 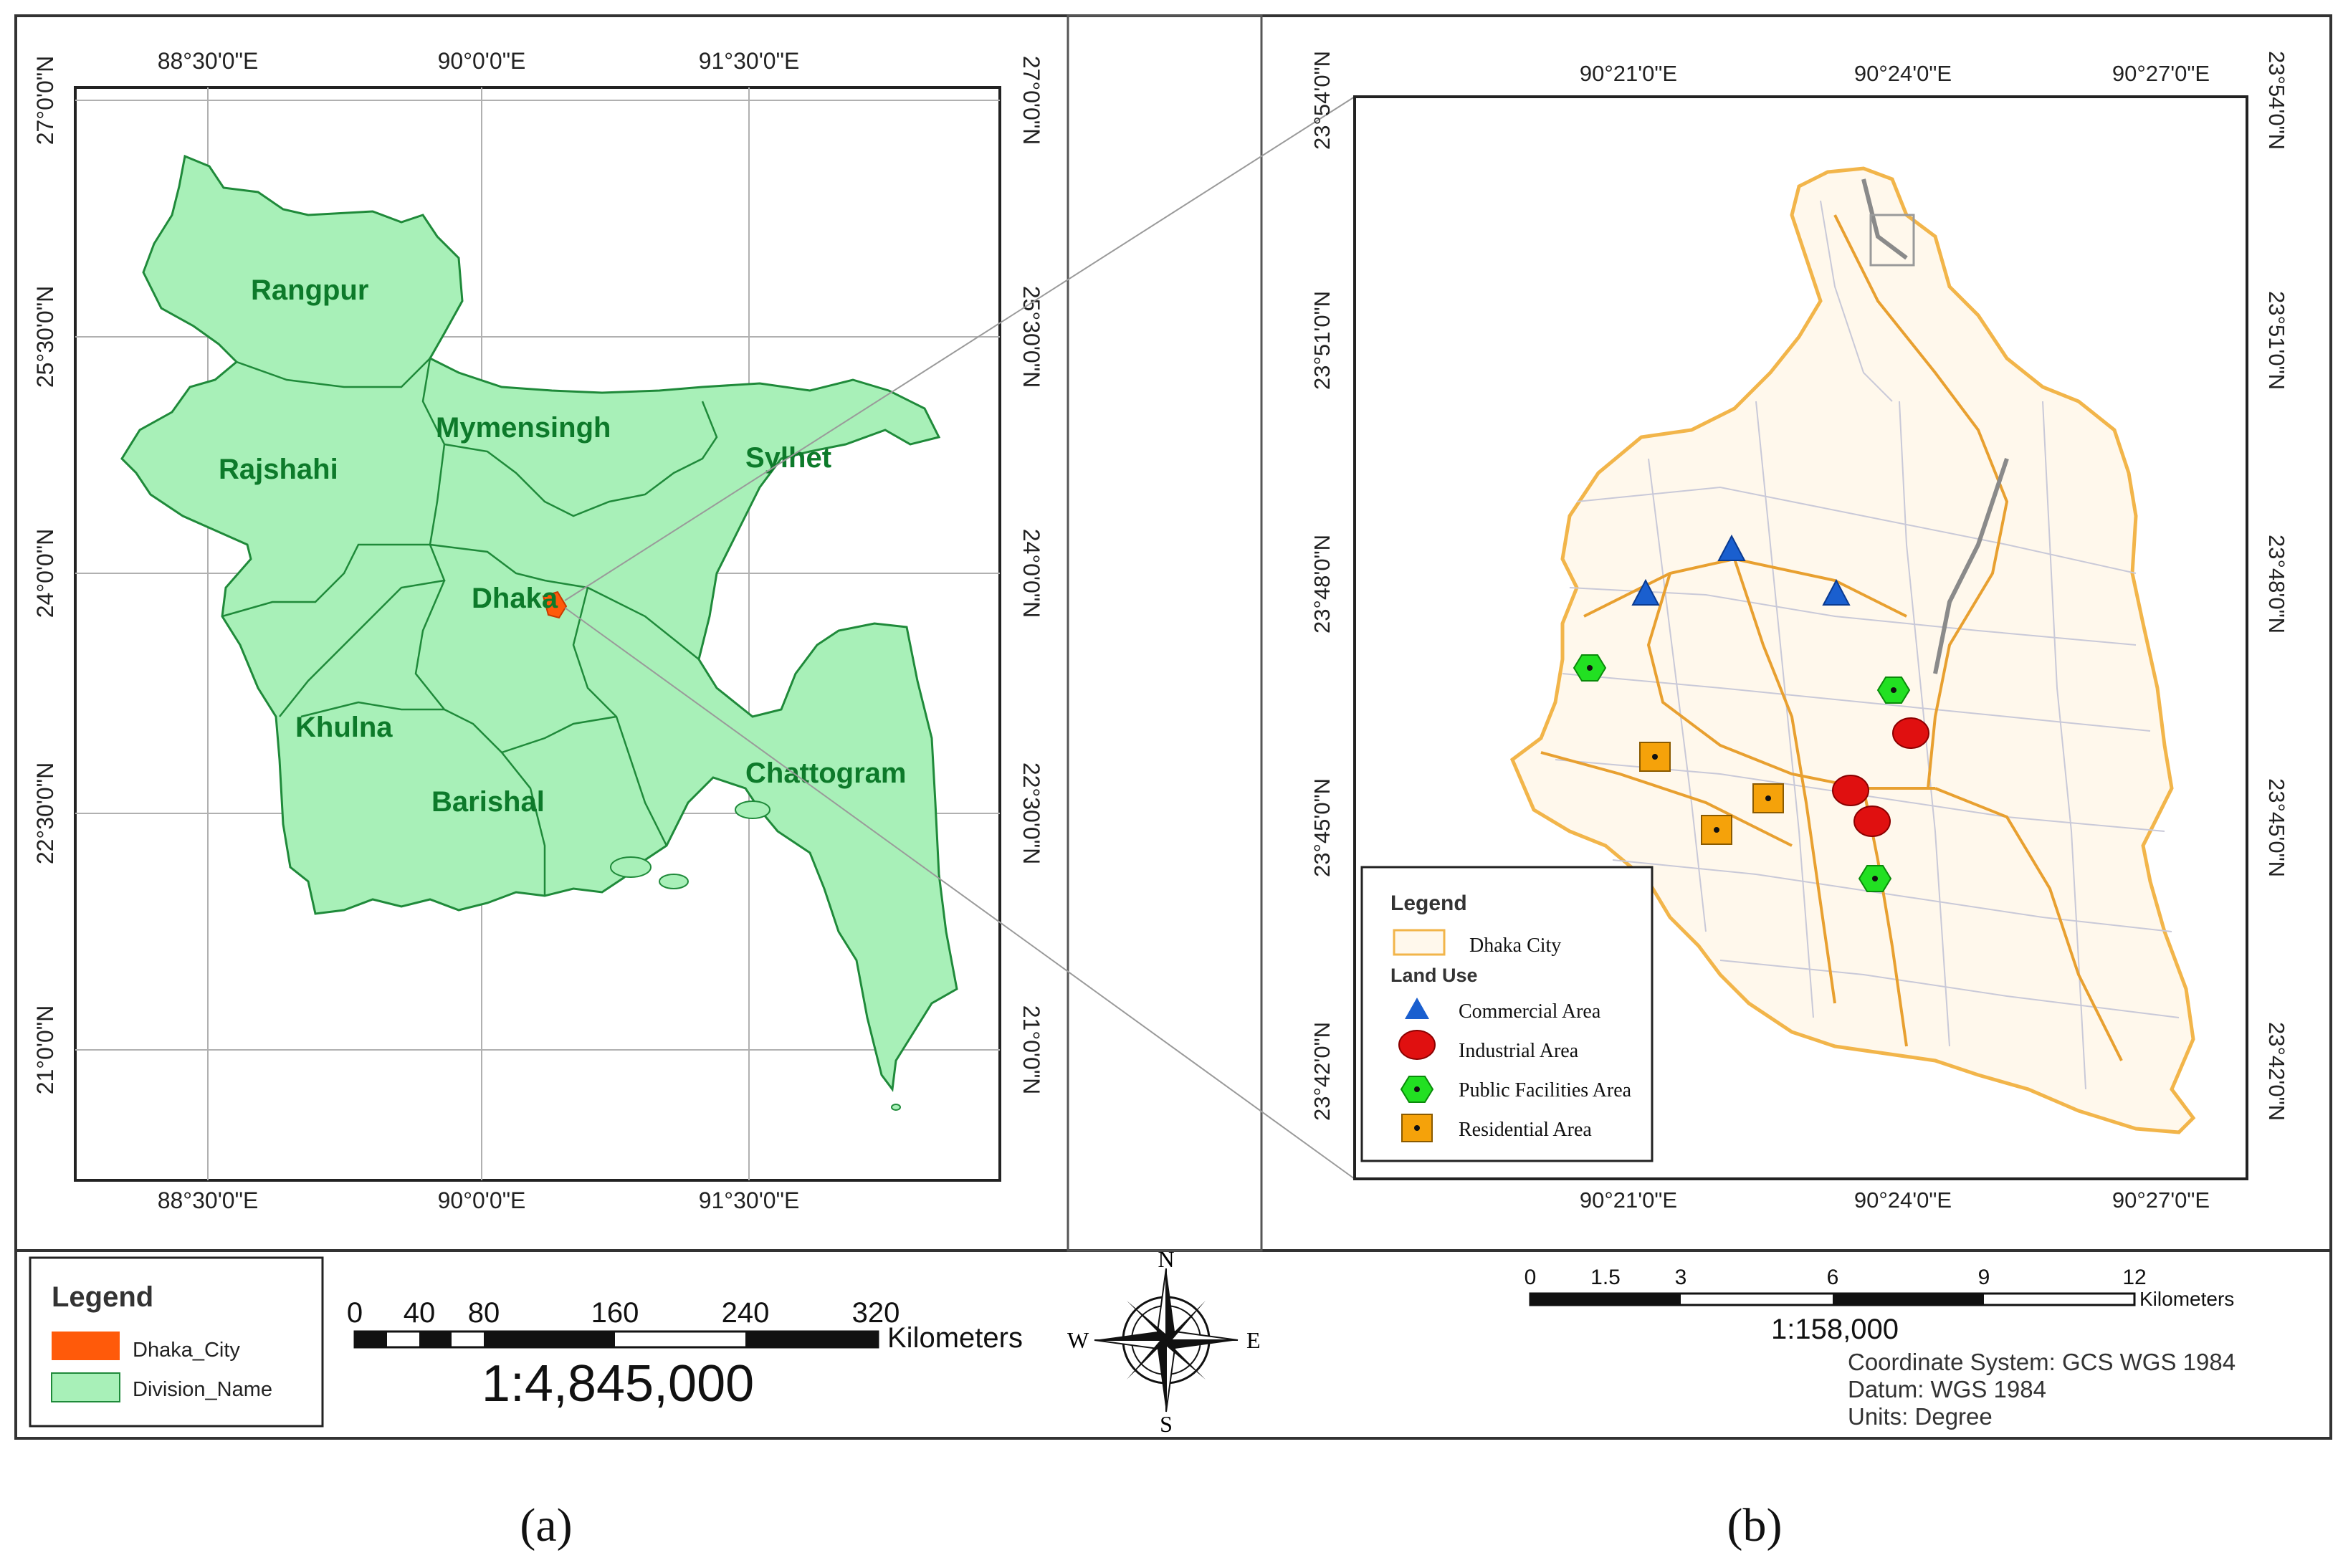 What do you see at coordinates (279, 469) in the screenshot?
I see `division-label-rajshahi: Rajshahi` at bounding box center [279, 469].